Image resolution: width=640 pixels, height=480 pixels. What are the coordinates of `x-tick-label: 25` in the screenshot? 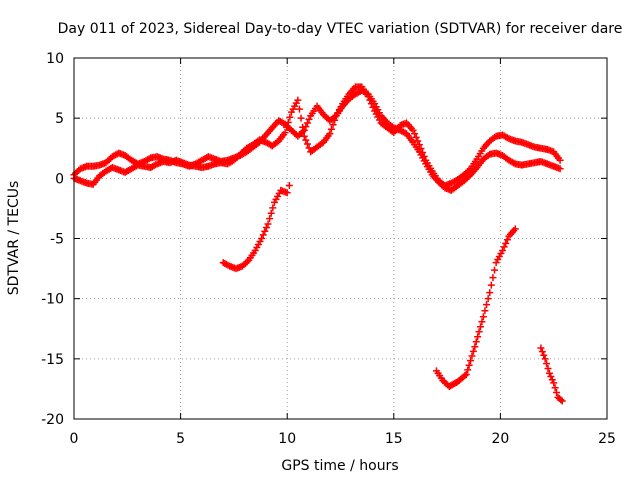 It's located at (607, 439).